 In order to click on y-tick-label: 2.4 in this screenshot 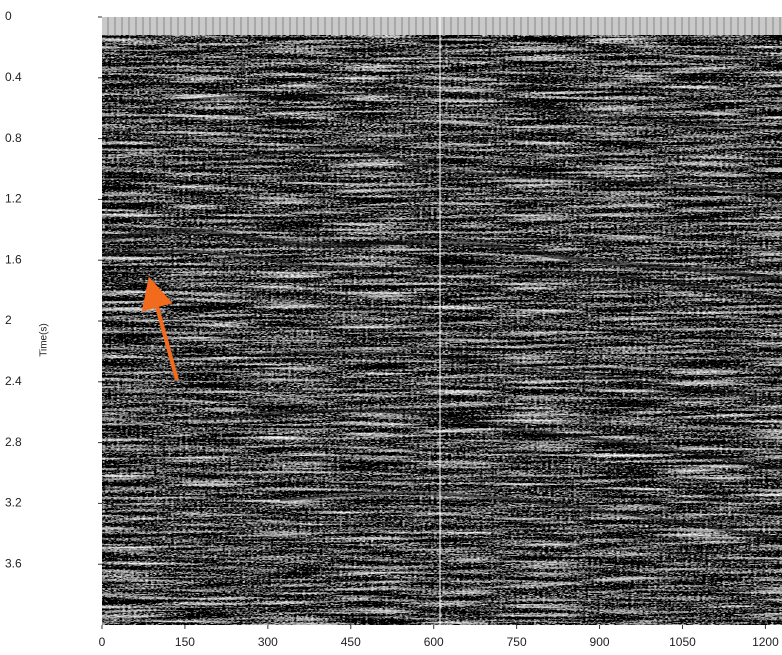, I will do `click(13, 381)`.